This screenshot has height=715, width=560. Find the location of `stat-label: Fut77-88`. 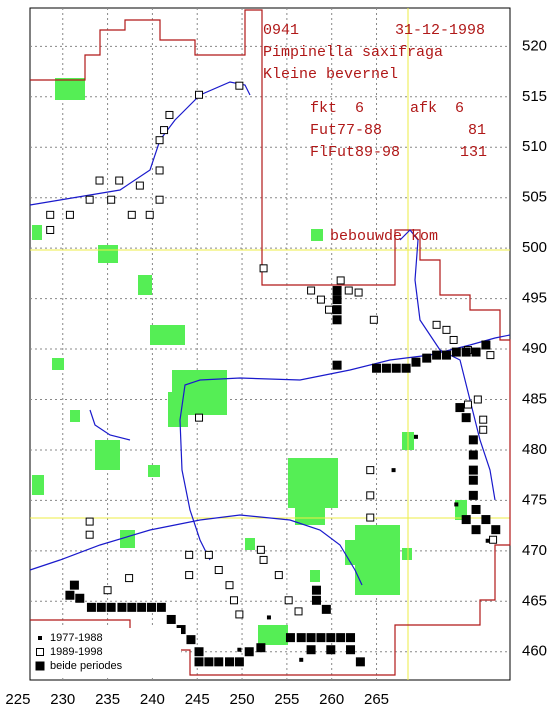

stat-label: Fut77-88 is located at coordinates (346, 130).